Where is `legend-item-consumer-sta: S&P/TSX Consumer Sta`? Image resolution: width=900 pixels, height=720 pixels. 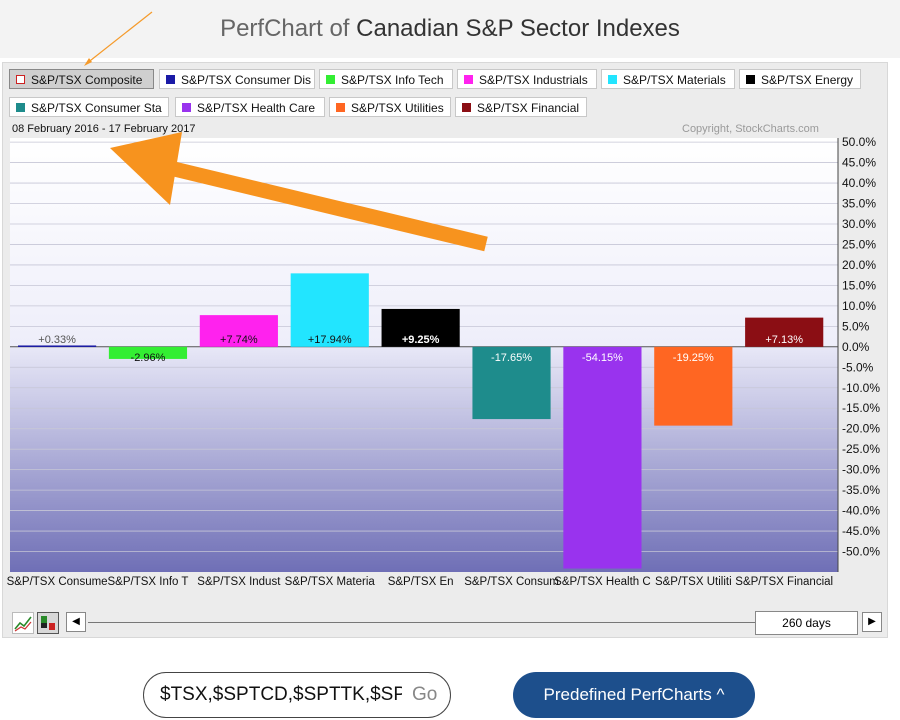 legend-item-consumer-sta: S&P/TSX Consumer Sta is located at coordinates (89, 107).